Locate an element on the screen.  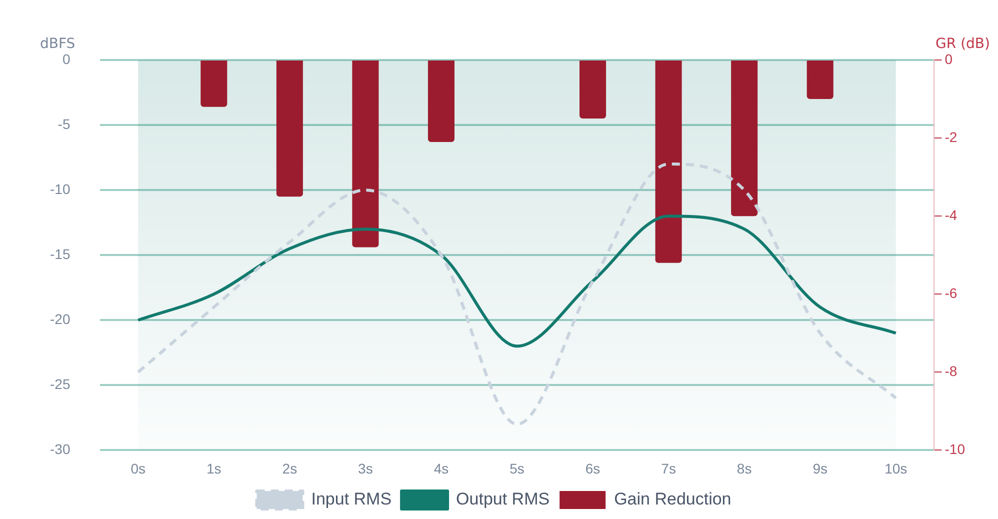
x-tick-label: 5s is located at coordinates (517, 468).